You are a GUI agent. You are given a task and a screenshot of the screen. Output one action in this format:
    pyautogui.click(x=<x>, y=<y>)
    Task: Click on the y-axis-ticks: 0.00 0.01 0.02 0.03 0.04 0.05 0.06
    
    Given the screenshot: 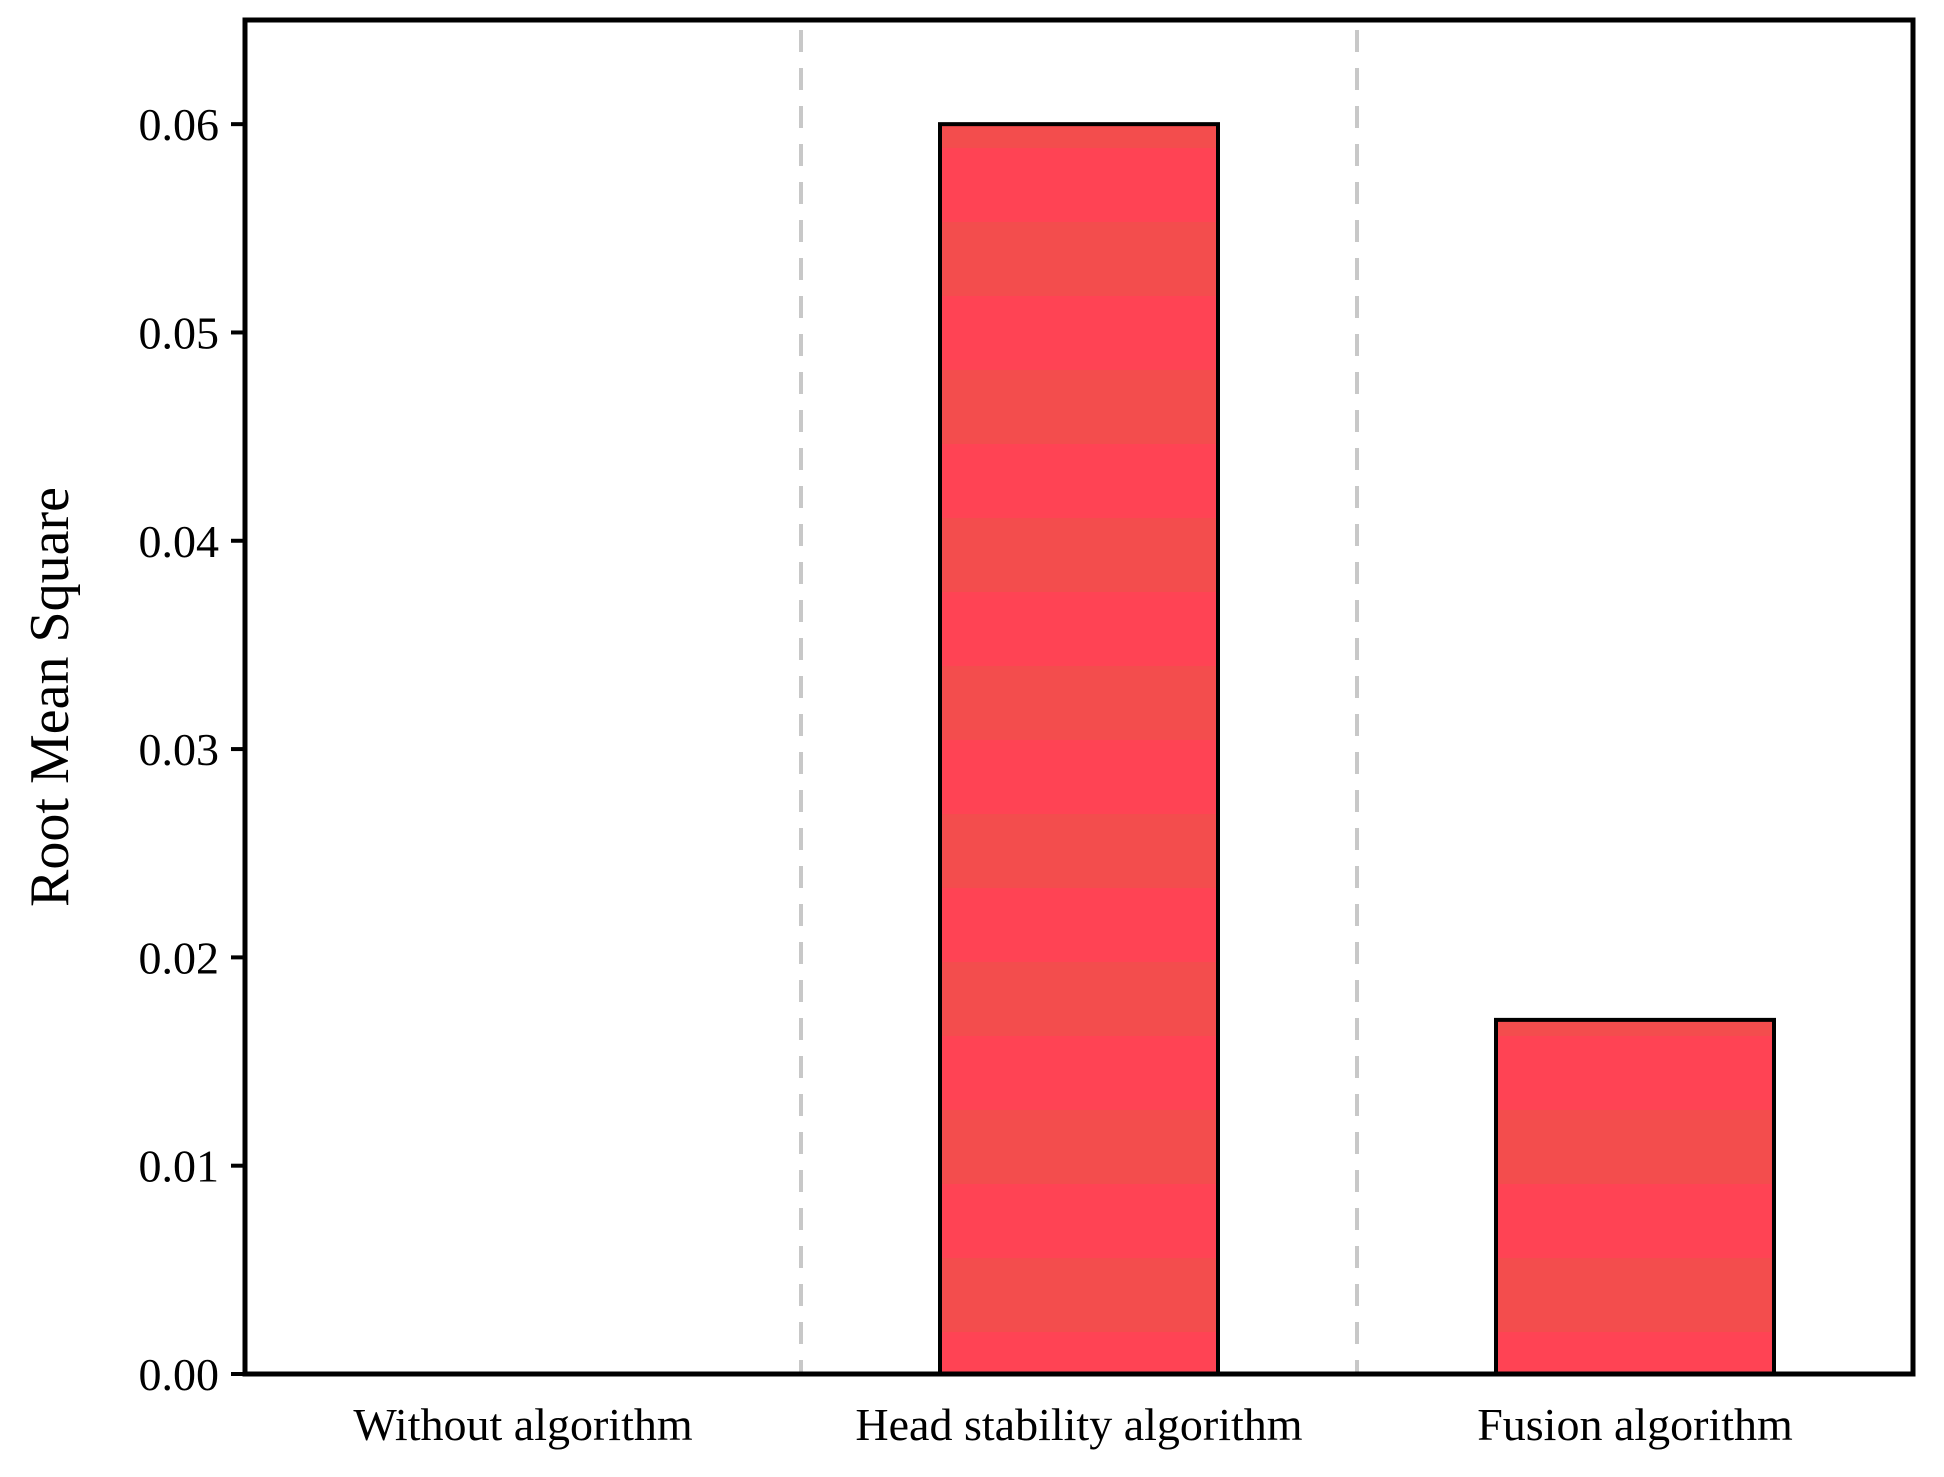 What is the action you would take?
    pyautogui.click(x=192, y=749)
    